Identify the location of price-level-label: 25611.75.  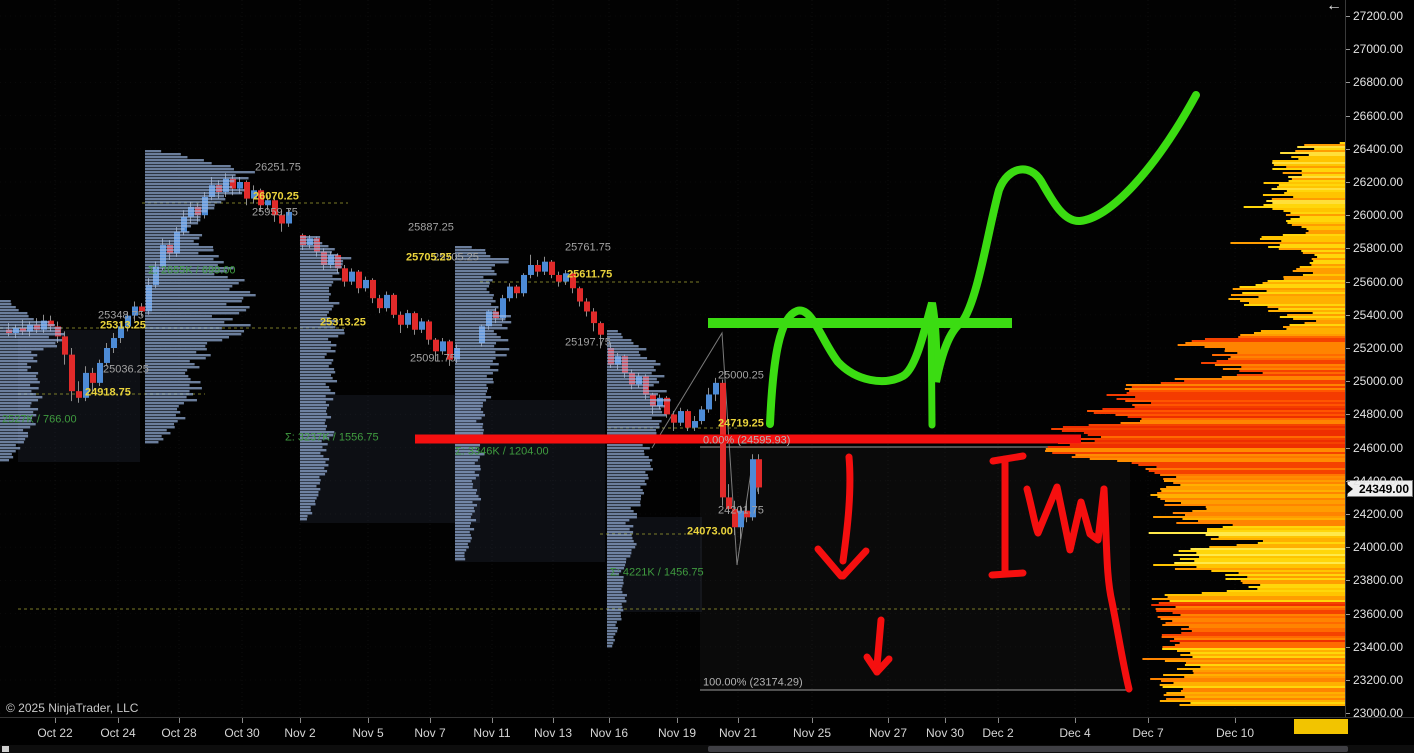
(590, 274).